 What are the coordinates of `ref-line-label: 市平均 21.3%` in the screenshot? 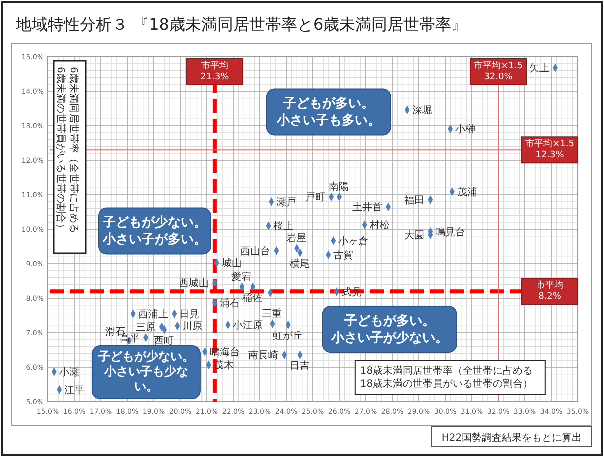 It's located at (215, 71).